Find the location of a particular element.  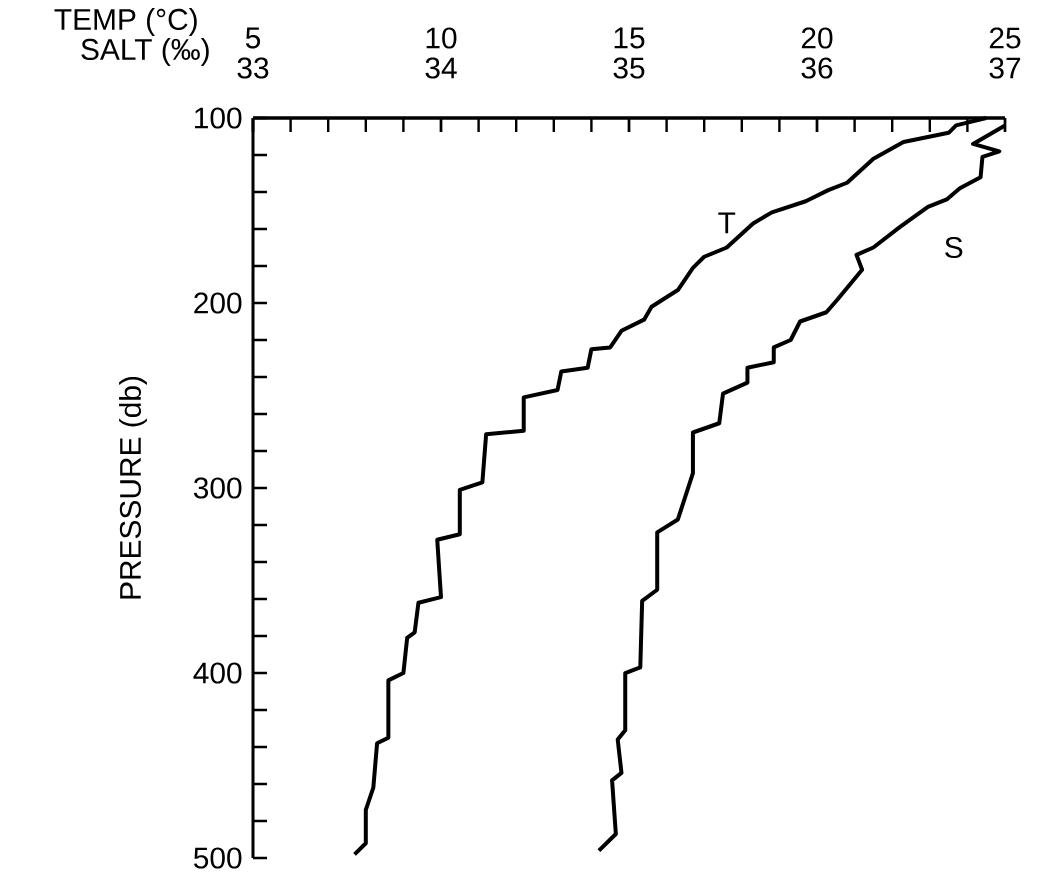

x2-tick-label: 37 is located at coordinates (1005, 68).